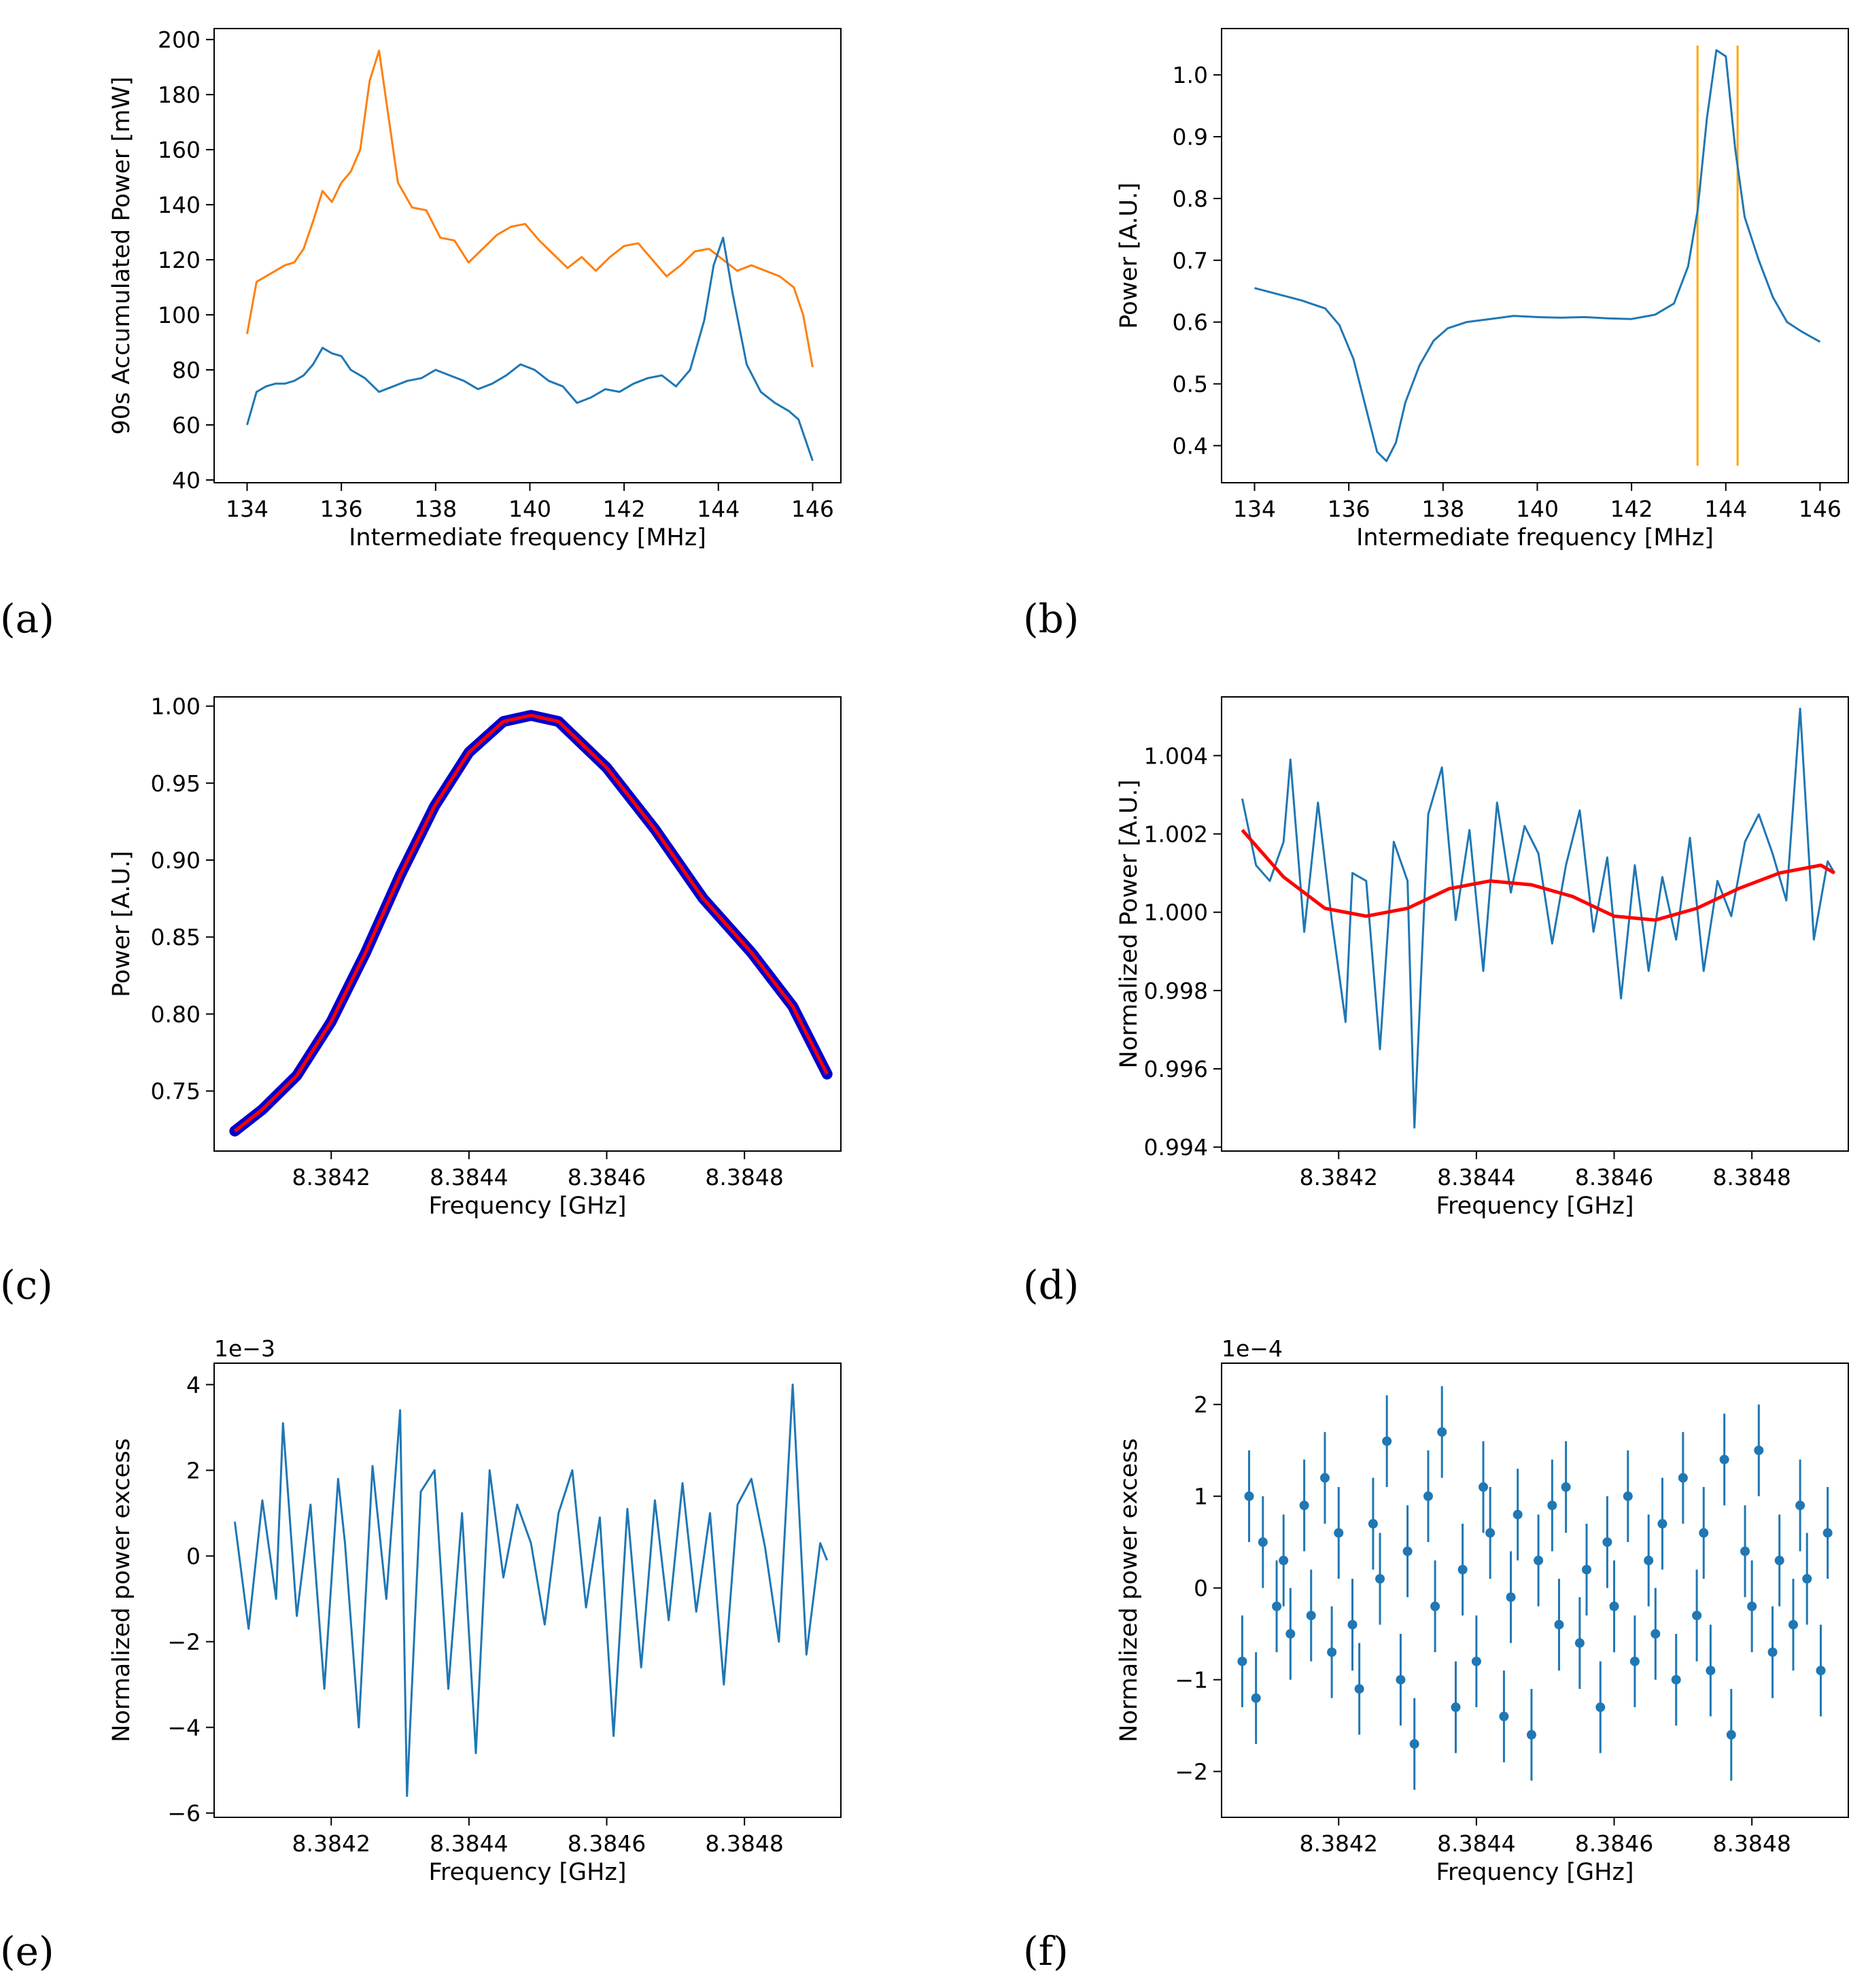 The height and width of the screenshot is (1988, 1866). Describe the element at coordinates (1190, 137) in the screenshot. I see `y-tick-label: 0.9` at that location.